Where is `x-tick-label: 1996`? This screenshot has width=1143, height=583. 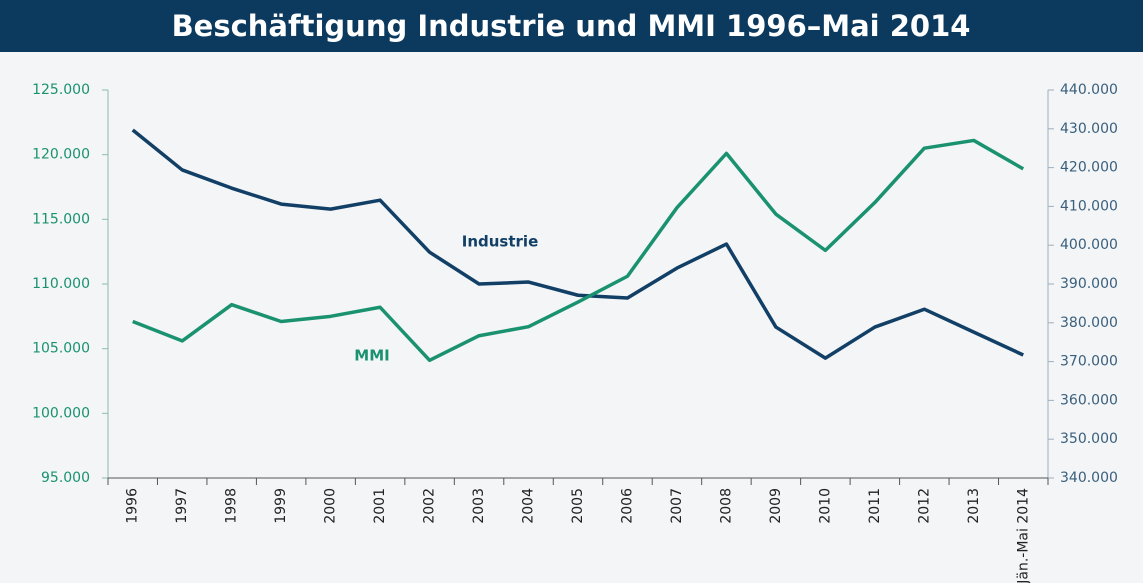
x-tick-label: 1996 is located at coordinates (133, 506).